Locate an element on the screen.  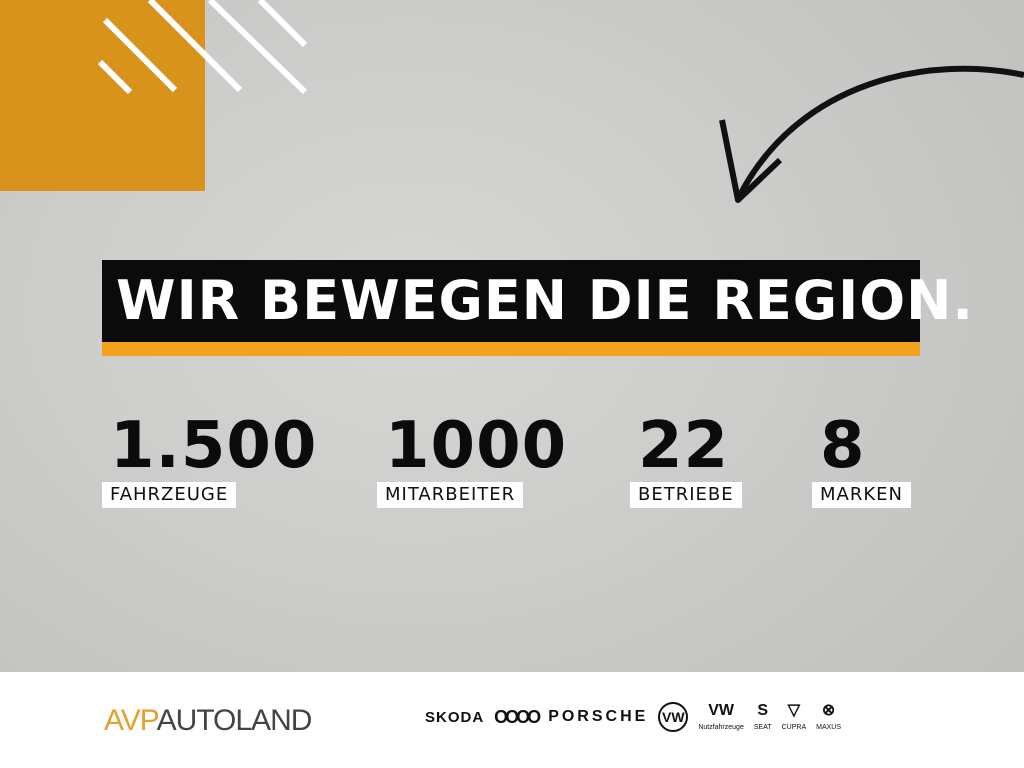
avp-autoland-logo: AVPAUTOLAND is located at coordinates (208, 720).